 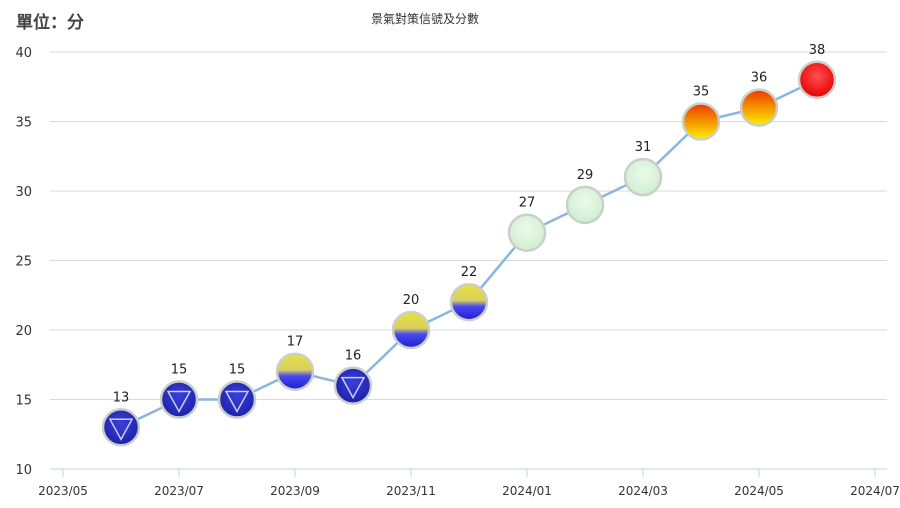 What do you see at coordinates (875, 491) in the screenshot?
I see `x-tick-label: 2024/07` at bounding box center [875, 491].